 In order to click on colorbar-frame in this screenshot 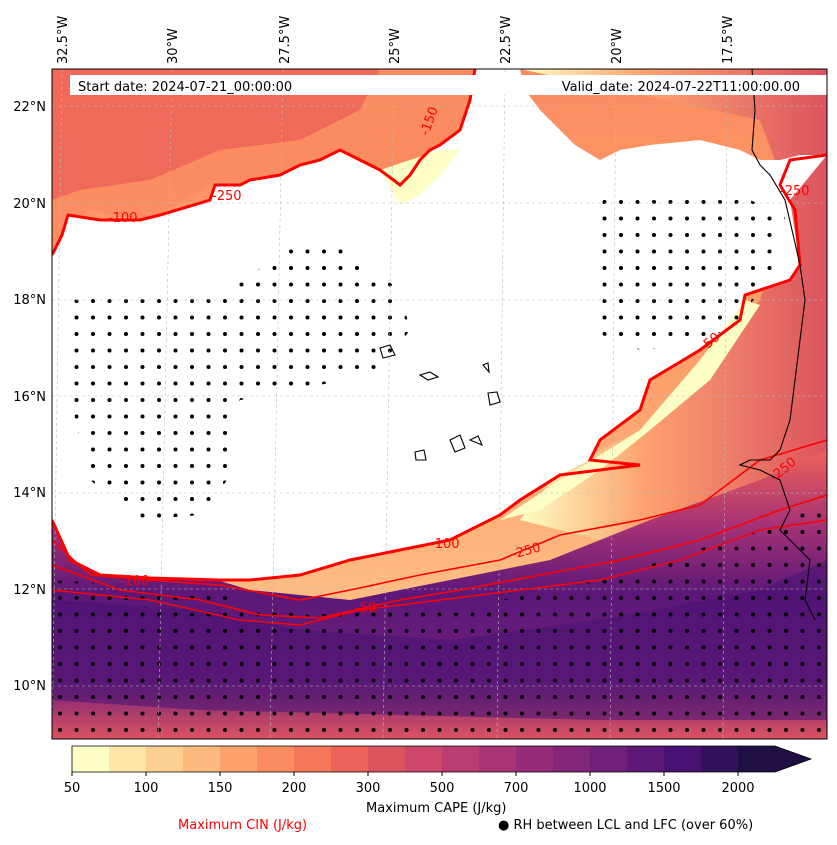, I will do `click(442, 759)`.